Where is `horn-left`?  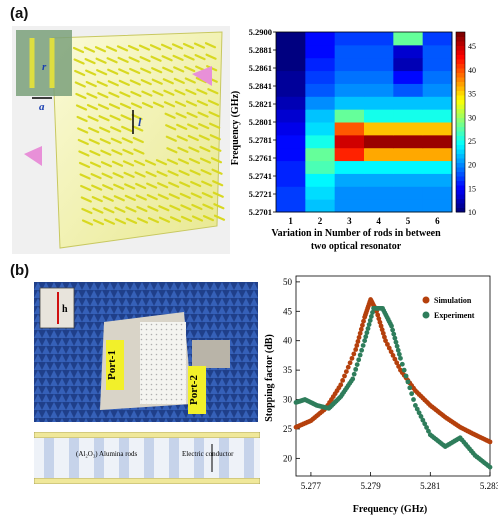
horn-left is located at coordinates (33, 156).